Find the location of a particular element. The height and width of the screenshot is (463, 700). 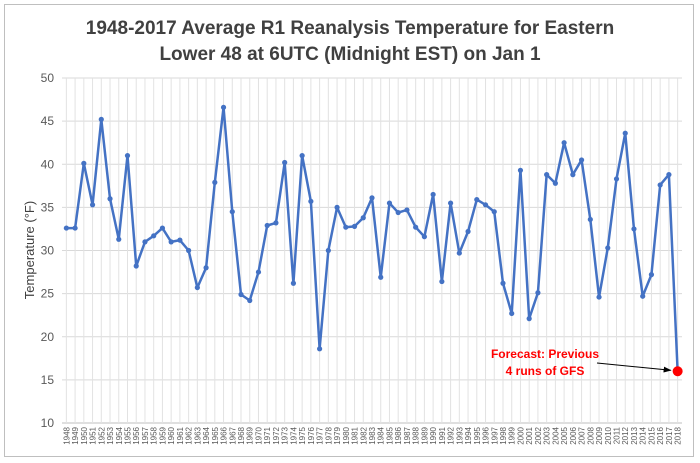

data-point-1951 is located at coordinates (92, 205).